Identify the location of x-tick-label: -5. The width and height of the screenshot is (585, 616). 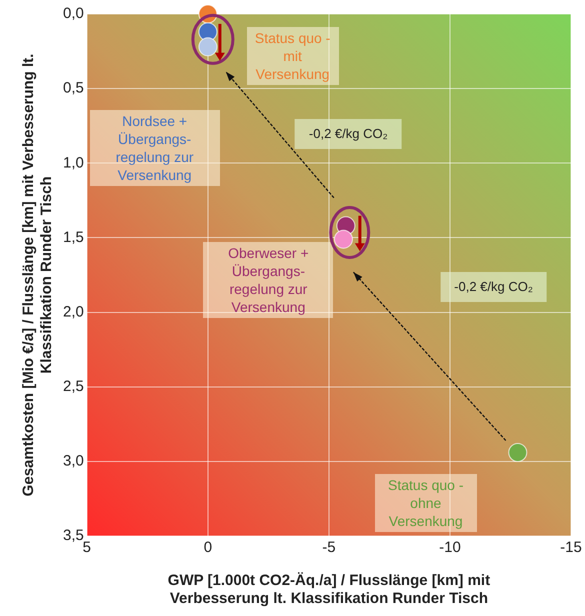
(329, 547).